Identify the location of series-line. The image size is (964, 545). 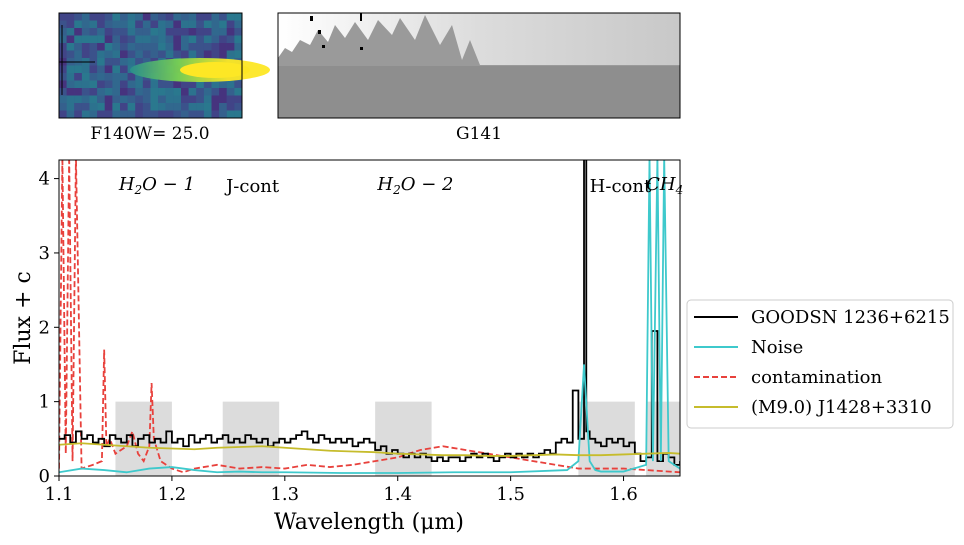
(369, 449).